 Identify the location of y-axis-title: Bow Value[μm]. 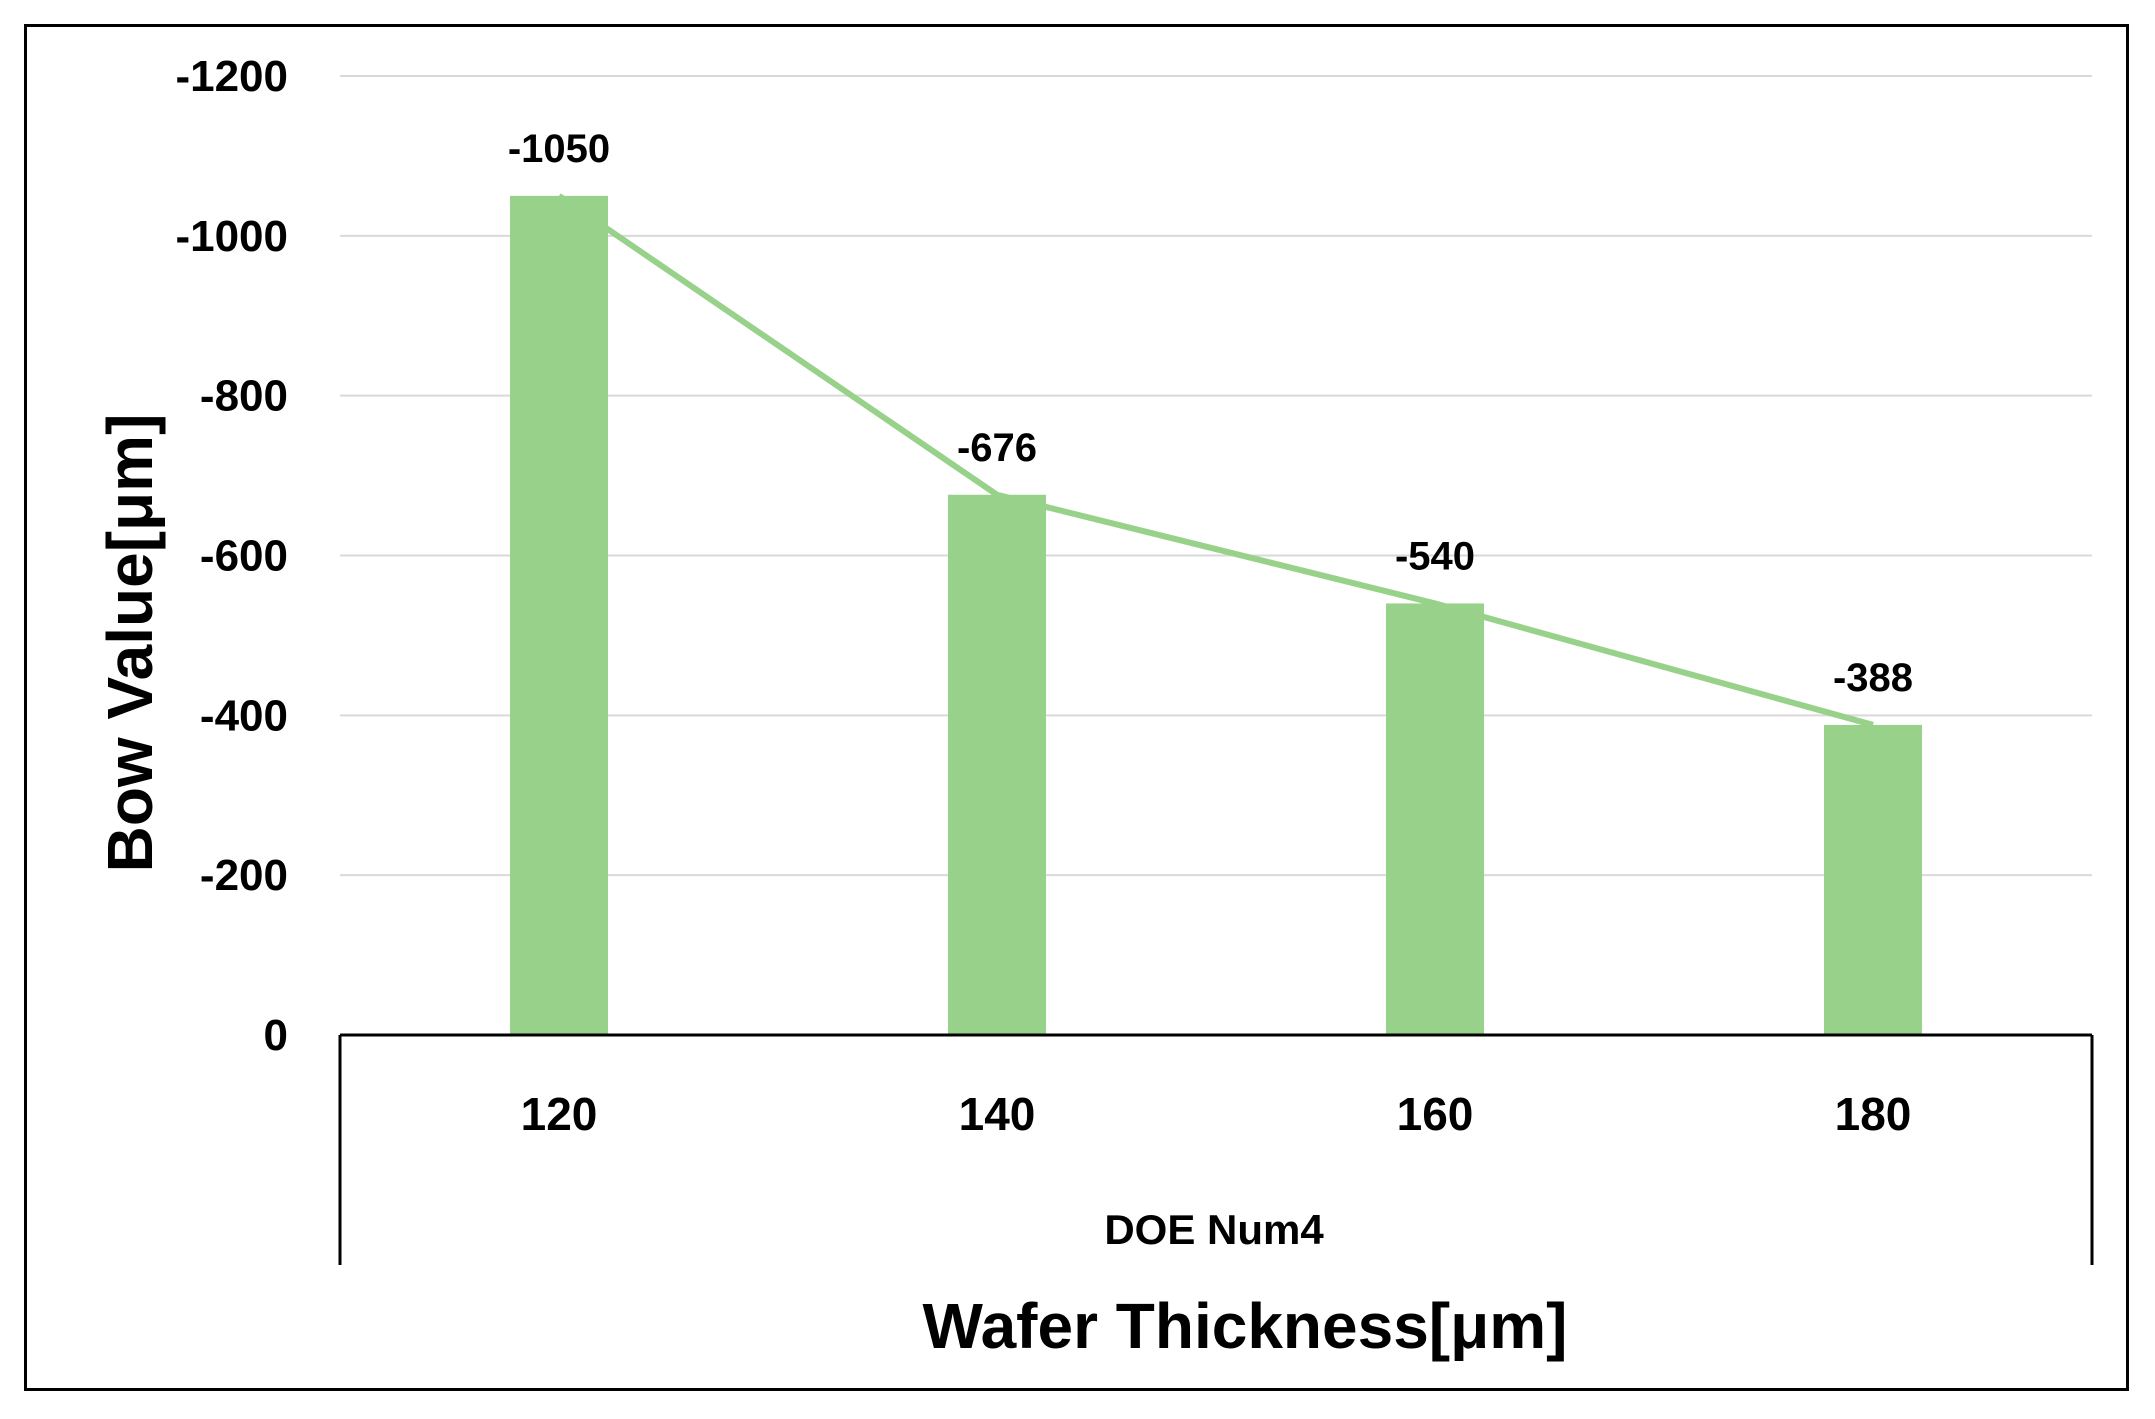
(130, 643).